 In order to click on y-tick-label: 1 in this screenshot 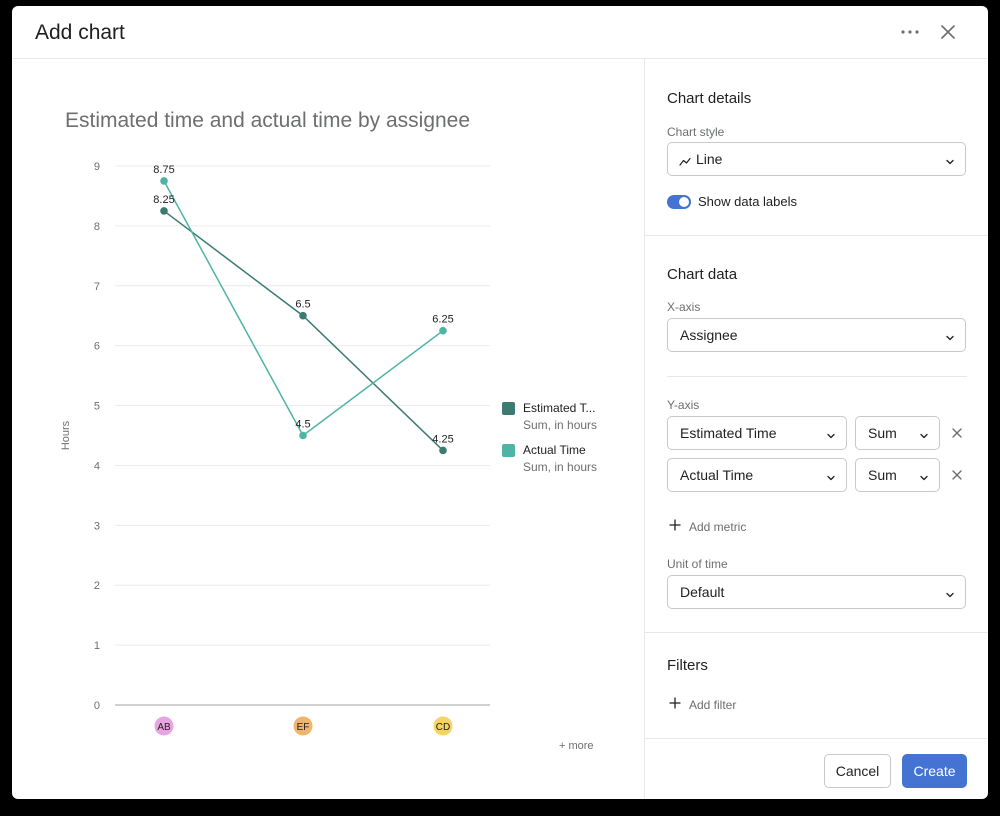, I will do `click(97, 646)`.